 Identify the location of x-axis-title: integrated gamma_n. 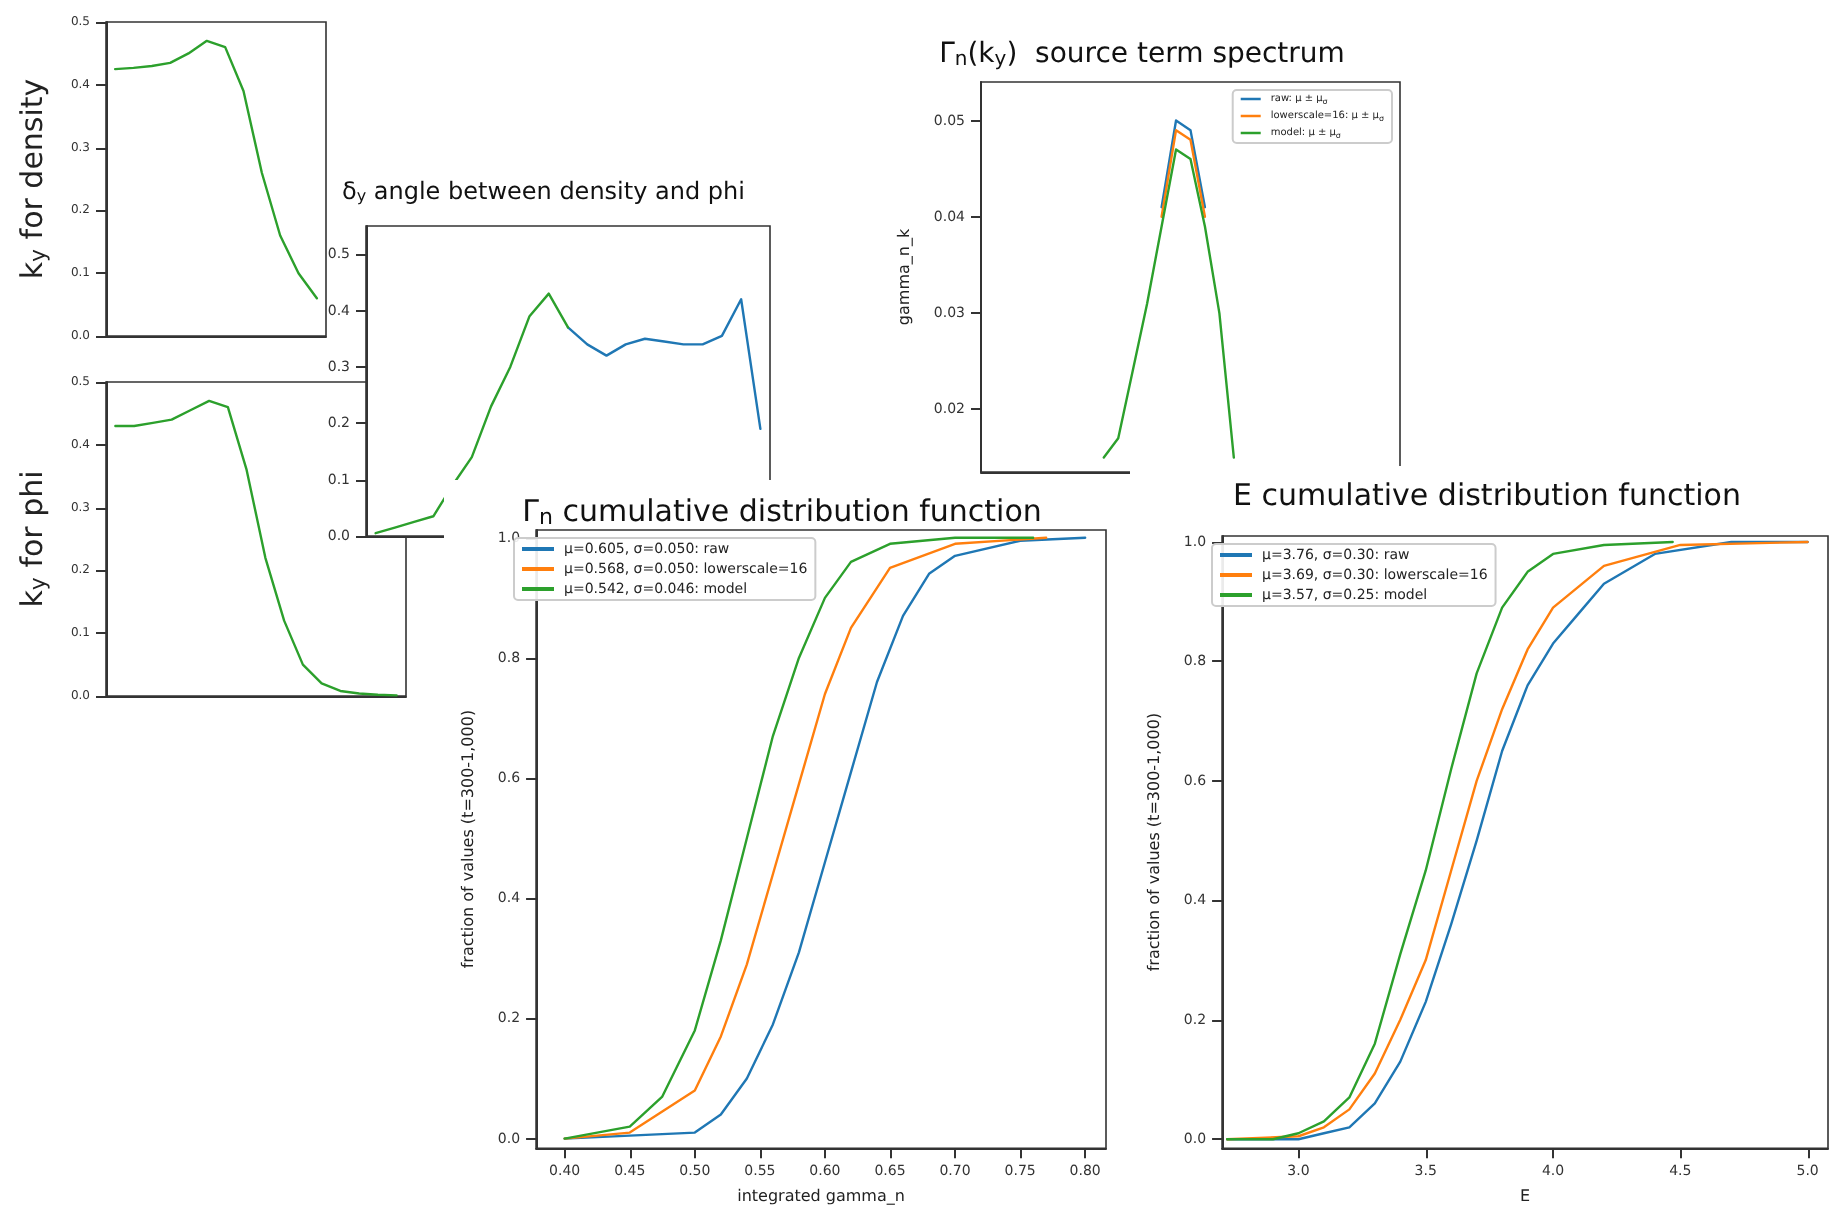
(821, 1196).